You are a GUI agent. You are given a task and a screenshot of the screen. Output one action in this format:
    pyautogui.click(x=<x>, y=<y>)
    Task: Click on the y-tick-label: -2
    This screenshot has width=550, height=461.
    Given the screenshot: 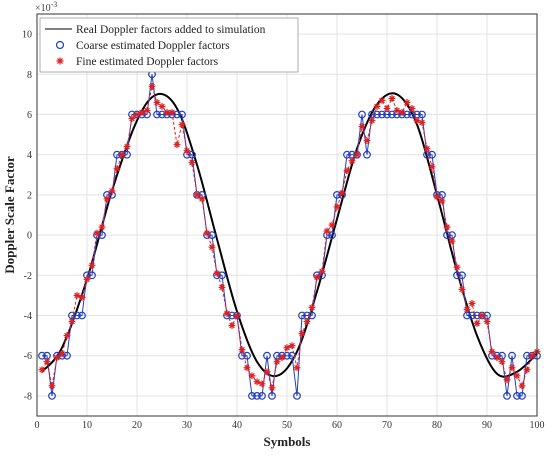 What is the action you would take?
    pyautogui.click(x=28, y=276)
    